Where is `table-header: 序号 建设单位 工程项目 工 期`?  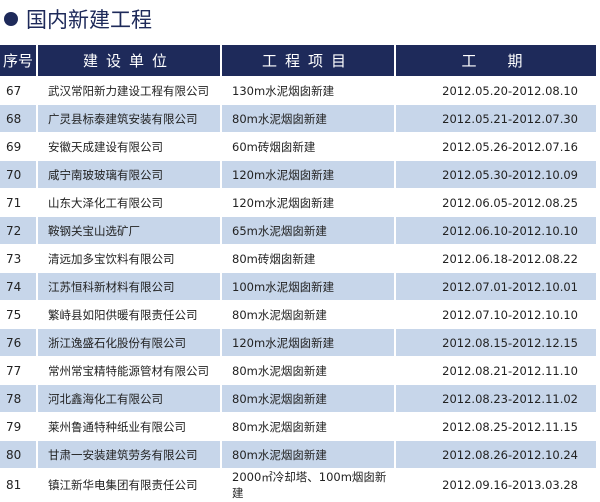
table-header: 序号 建设单位 工程项目 工 期 is located at coordinates (298, 60).